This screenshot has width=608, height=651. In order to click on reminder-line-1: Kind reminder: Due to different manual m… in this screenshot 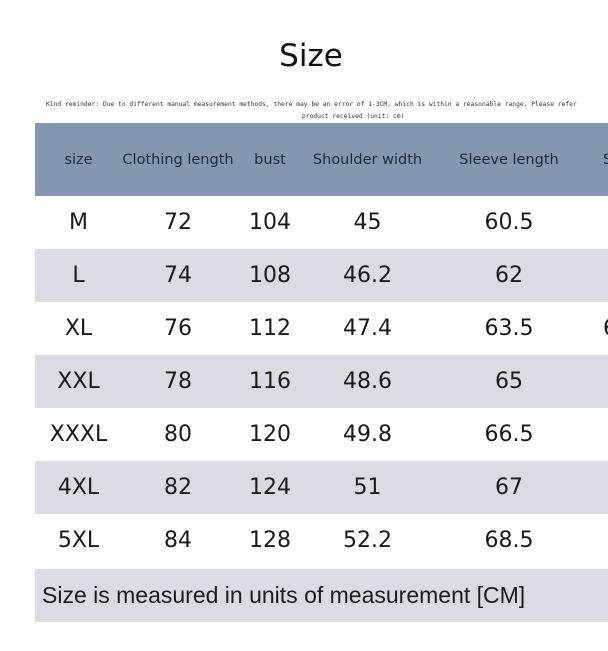, I will do `click(311, 104)`.